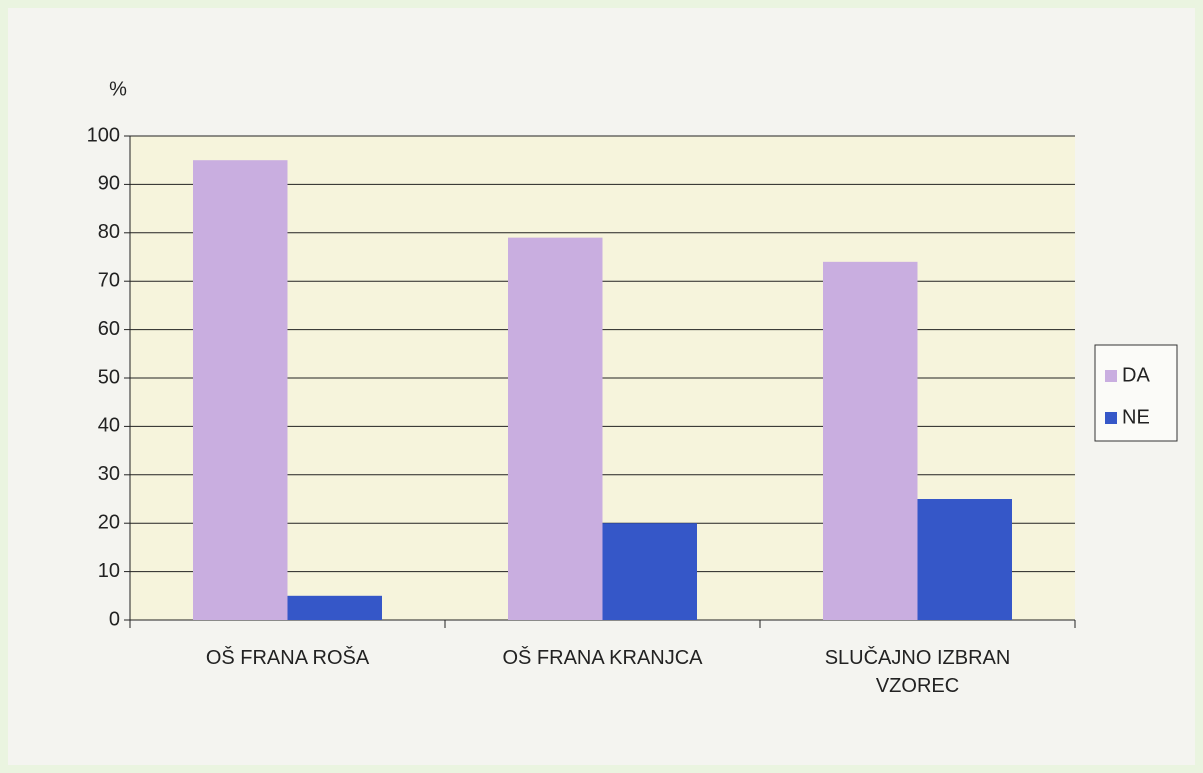  What do you see at coordinates (917, 672) in the screenshot?
I see `x-tick-label: SLUČAJNO IZBRAN VZOREC` at bounding box center [917, 672].